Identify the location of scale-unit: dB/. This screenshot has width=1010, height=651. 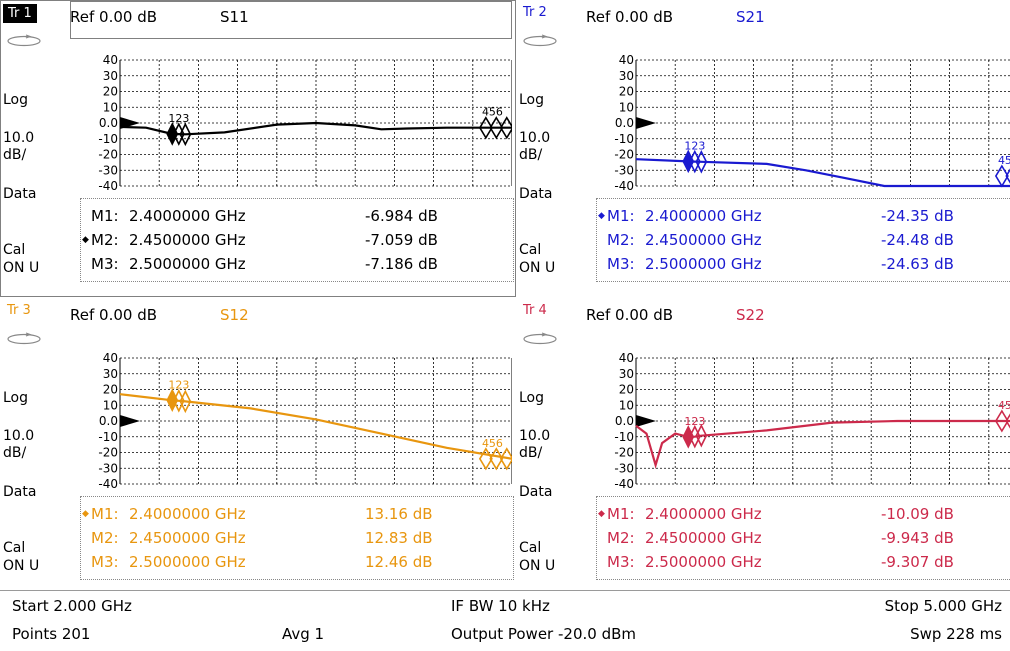
(15, 155).